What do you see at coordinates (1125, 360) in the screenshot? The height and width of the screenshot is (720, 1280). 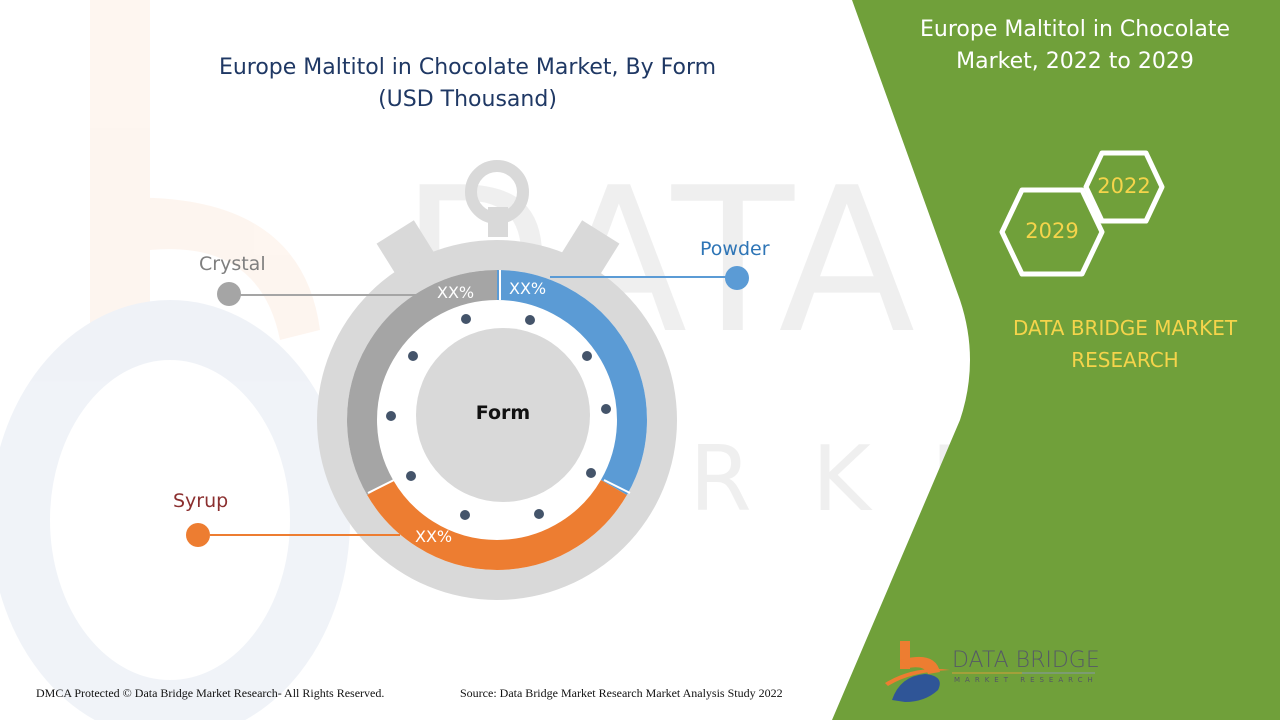 I see `brand-line2: RESEARCH` at bounding box center [1125, 360].